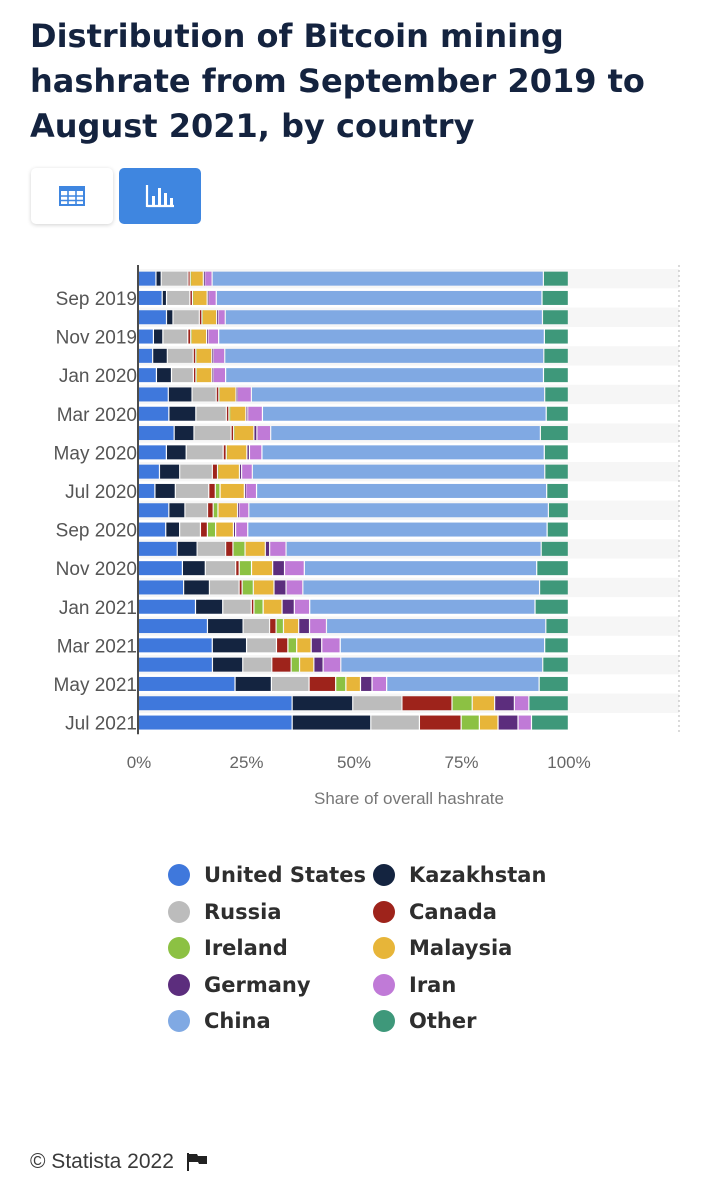  Describe the element at coordinates (461, 762) in the screenshot. I see `x-tick-label: 75%` at that location.